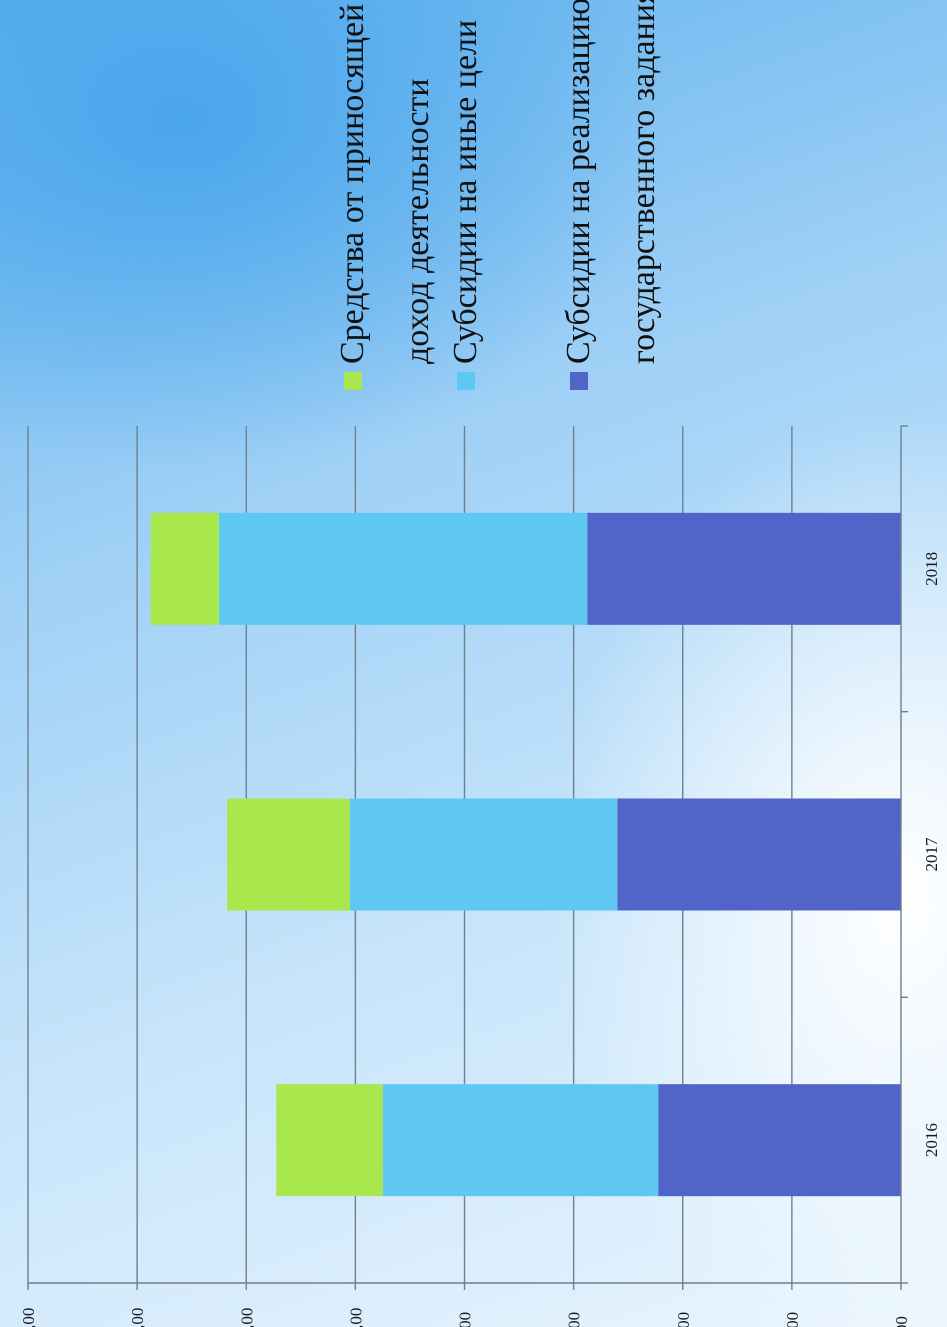 The image size is (947, 1327). What do you see at coordinates (137, 1317) in the screenshot?
I see `value-tick-label: 140,00` at bounding box center [137, 1317].